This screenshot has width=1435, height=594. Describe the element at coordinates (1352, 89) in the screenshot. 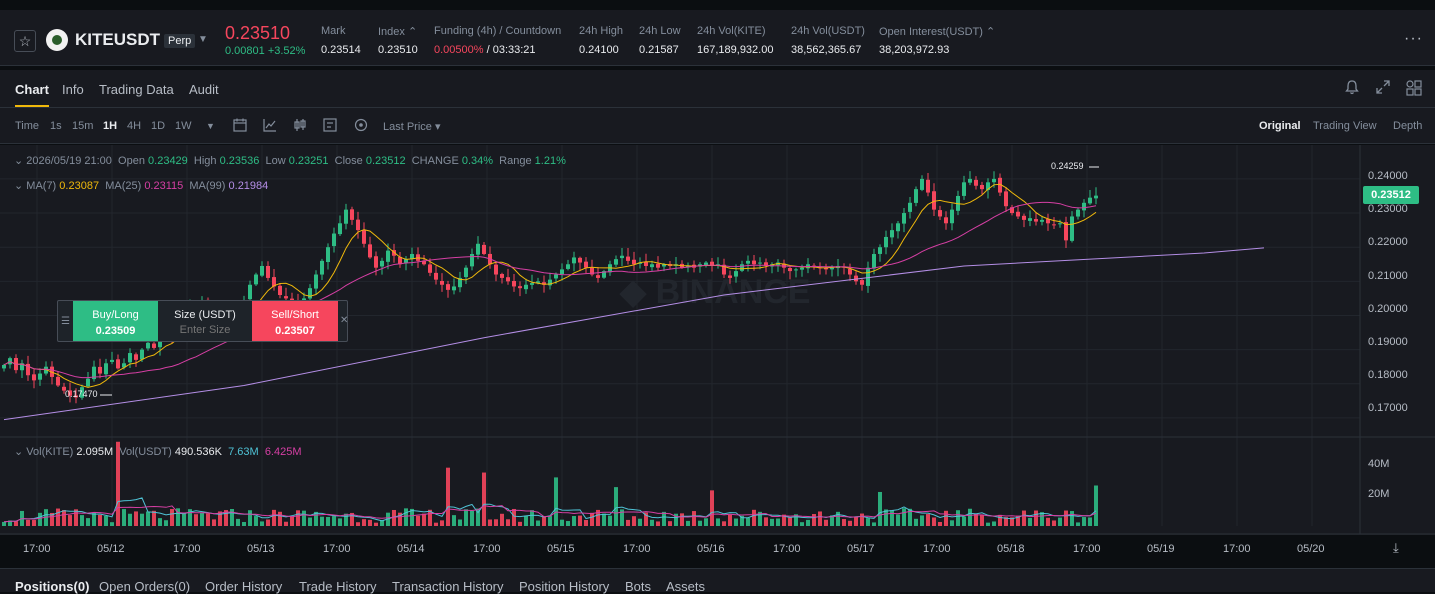

I see `bell-icon` at that location.